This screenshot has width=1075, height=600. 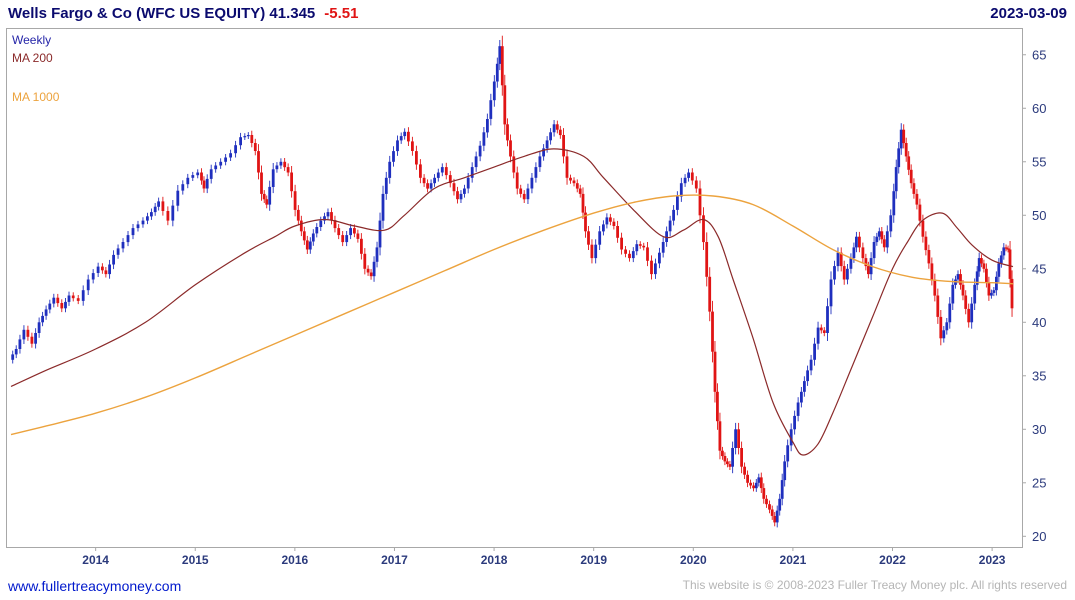 What do you see at coordinates (1039, 54) in the screenshot?
I see `y-axis-tick-label: 65` at bounding box center [1039, 54].